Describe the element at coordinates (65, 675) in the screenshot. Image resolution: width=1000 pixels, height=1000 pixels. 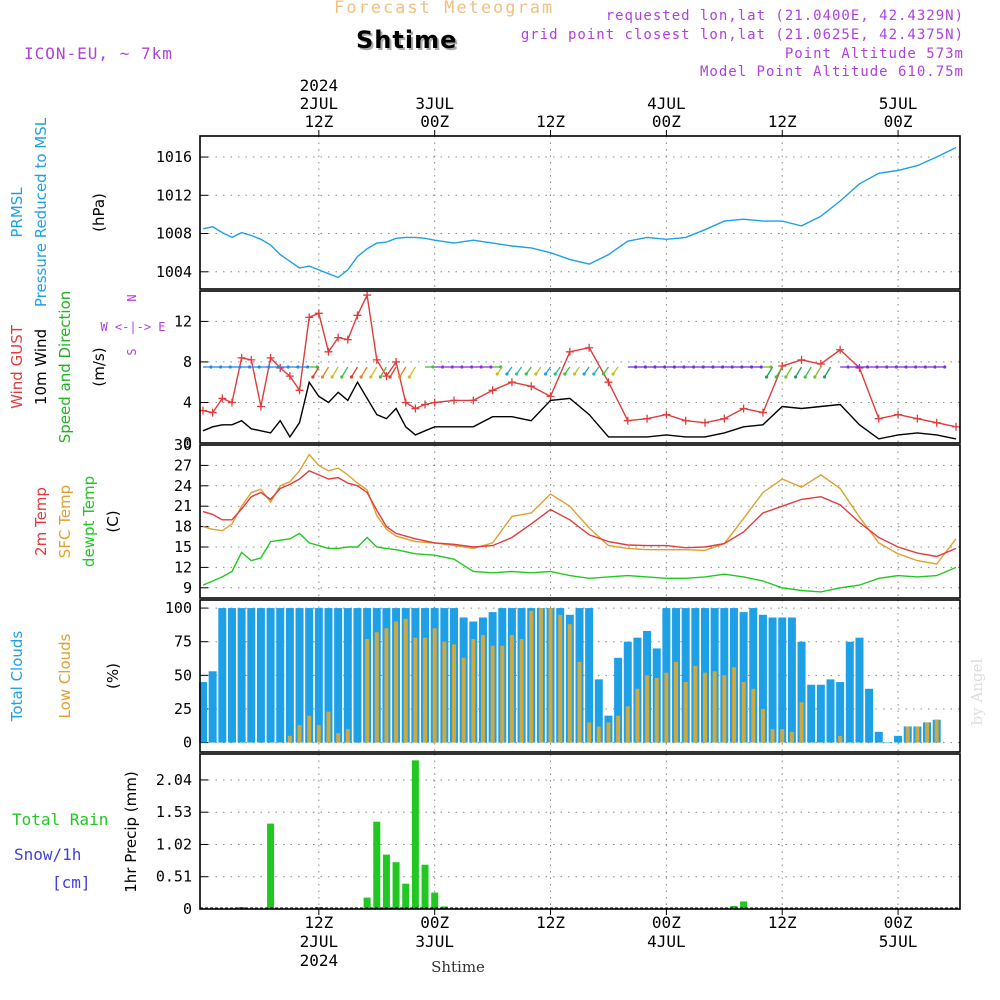
I see `panel-label-clouds: Low Clouds` at that location.